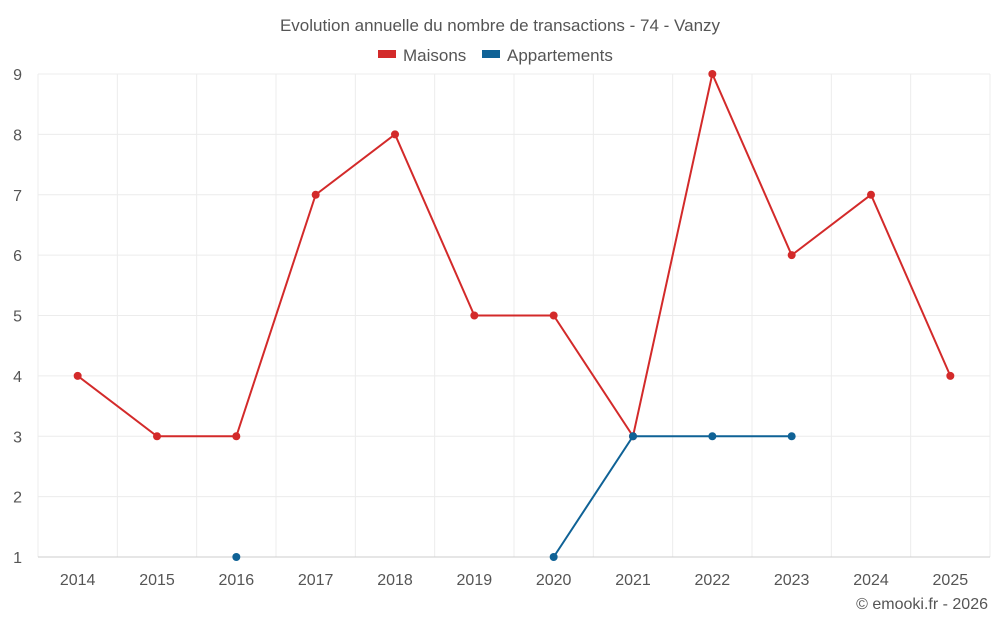  I want to click on legend-swatch-maisons, so click(387, 54).